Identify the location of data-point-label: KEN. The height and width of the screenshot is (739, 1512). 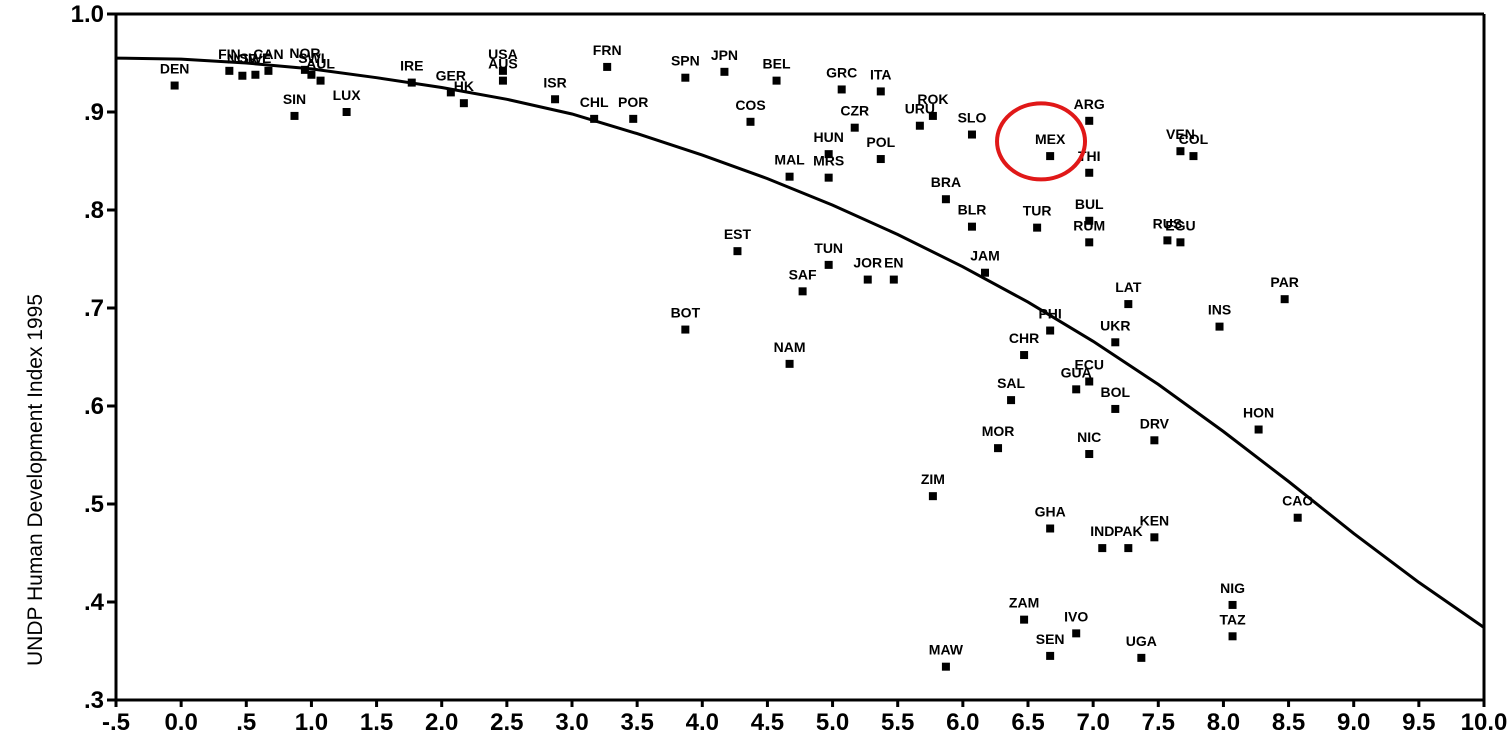
(1155, 520).